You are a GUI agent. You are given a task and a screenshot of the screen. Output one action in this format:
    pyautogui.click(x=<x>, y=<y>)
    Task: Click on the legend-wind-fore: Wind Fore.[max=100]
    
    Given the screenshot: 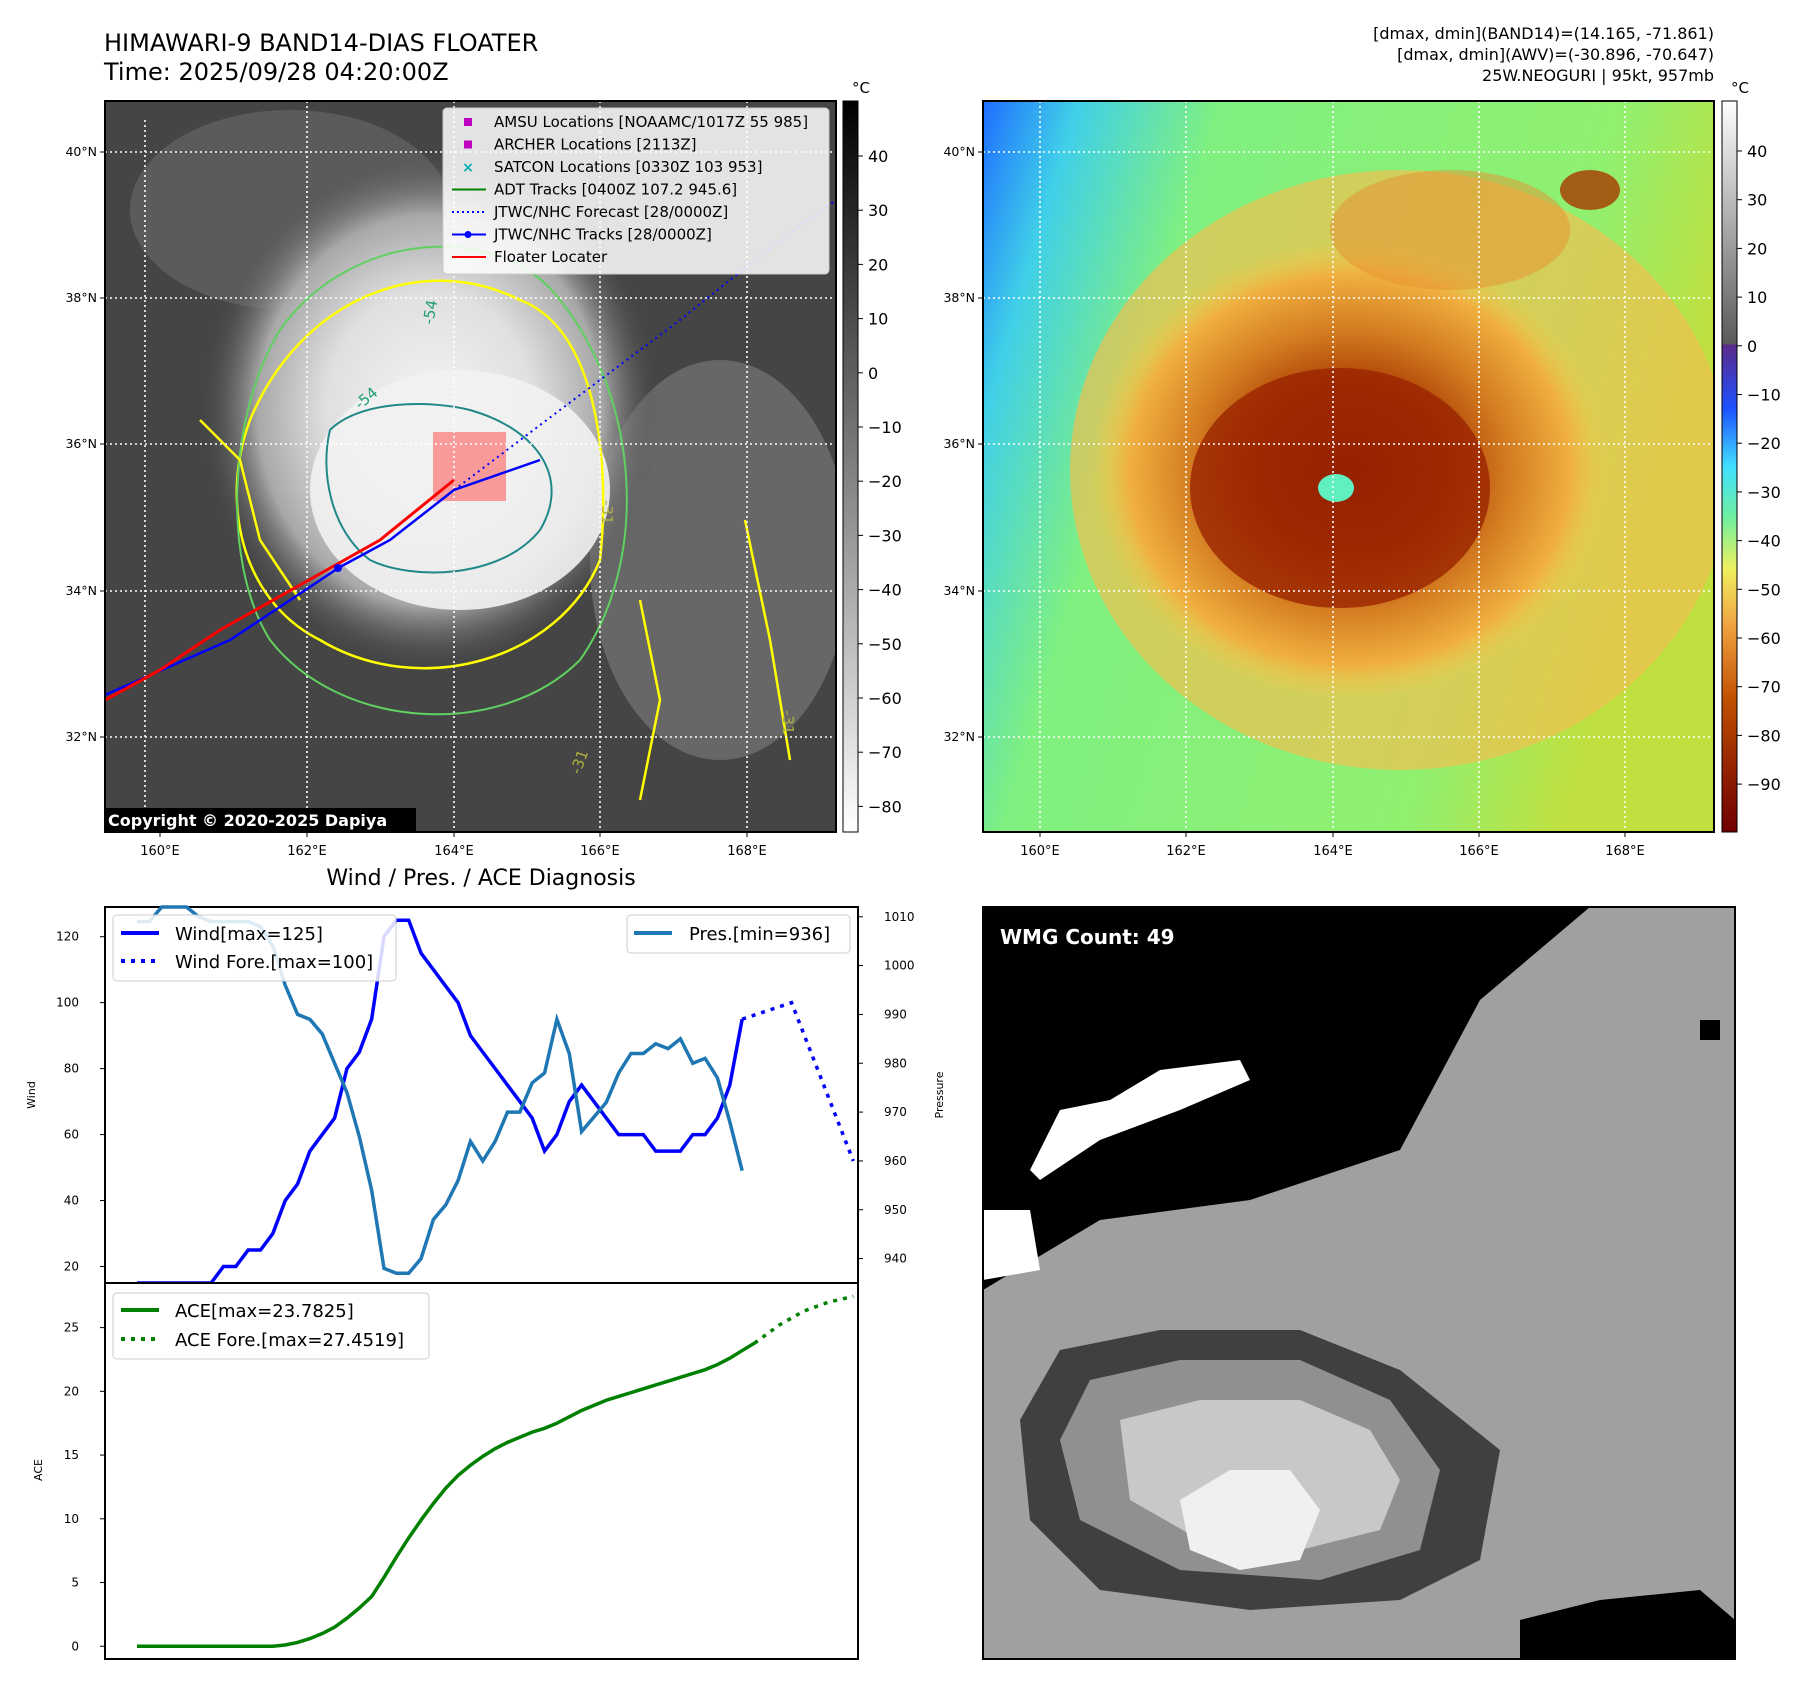 What is the action you would take?
    pyautogui.click(x=274, y=962)
    